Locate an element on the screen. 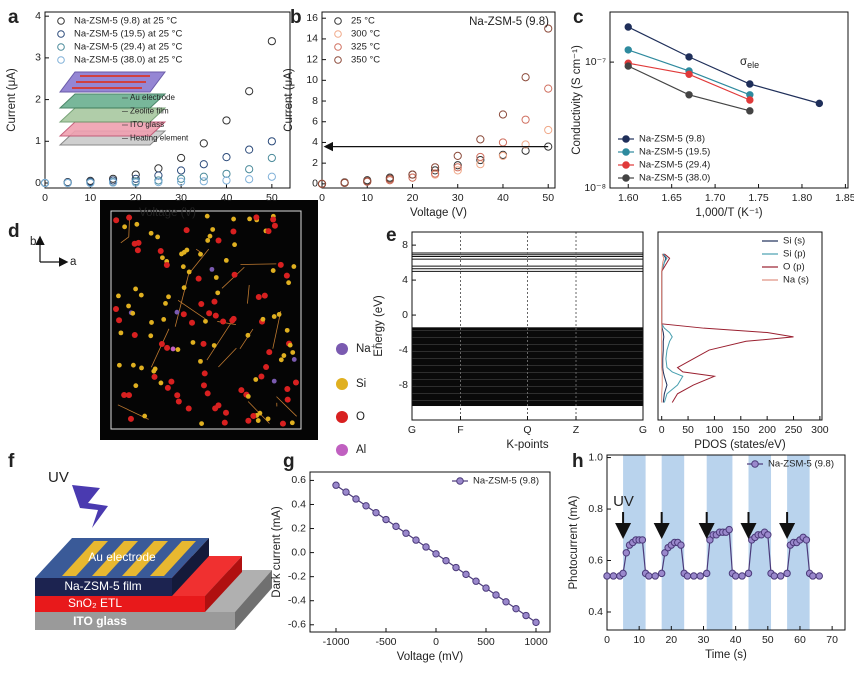 The height and width of the screenshot is (675, 854). legend-label: Si (s) is located at coordinates (794, 241).